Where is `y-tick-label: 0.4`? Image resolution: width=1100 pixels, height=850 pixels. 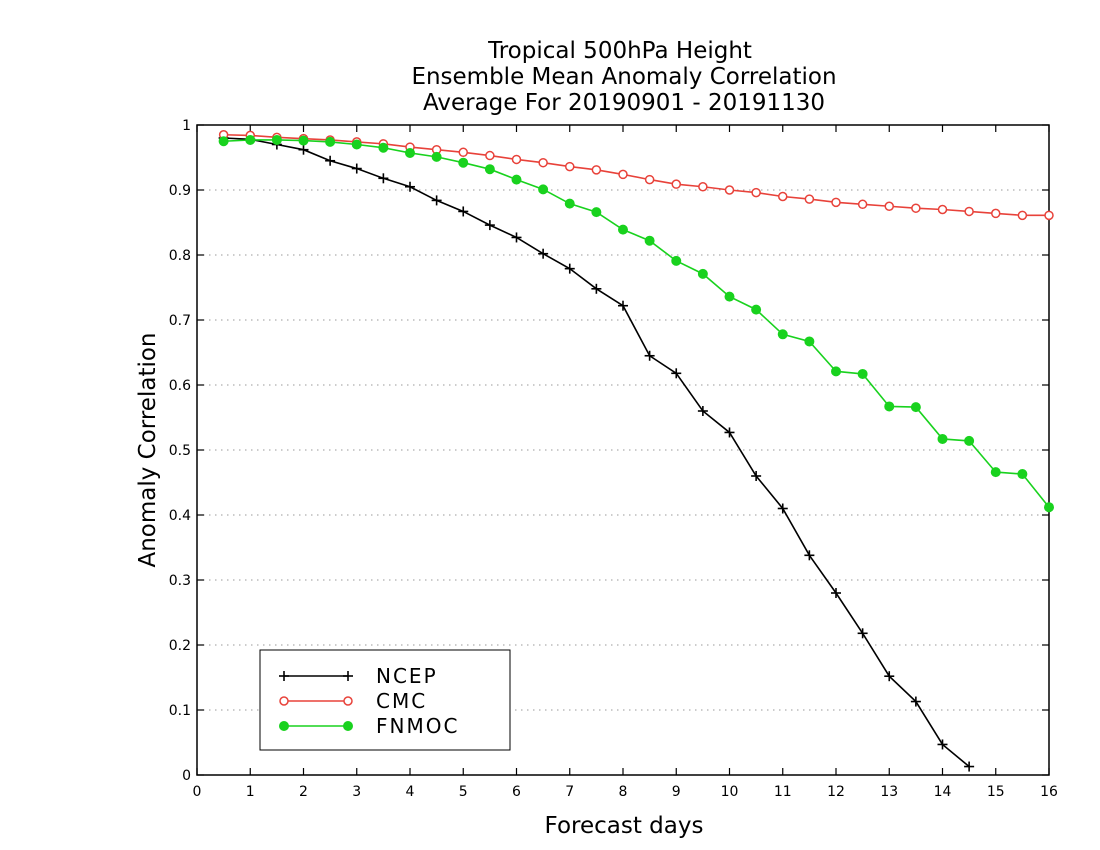
y-tick-label: 0.4 is located at coordinates (180, 516).